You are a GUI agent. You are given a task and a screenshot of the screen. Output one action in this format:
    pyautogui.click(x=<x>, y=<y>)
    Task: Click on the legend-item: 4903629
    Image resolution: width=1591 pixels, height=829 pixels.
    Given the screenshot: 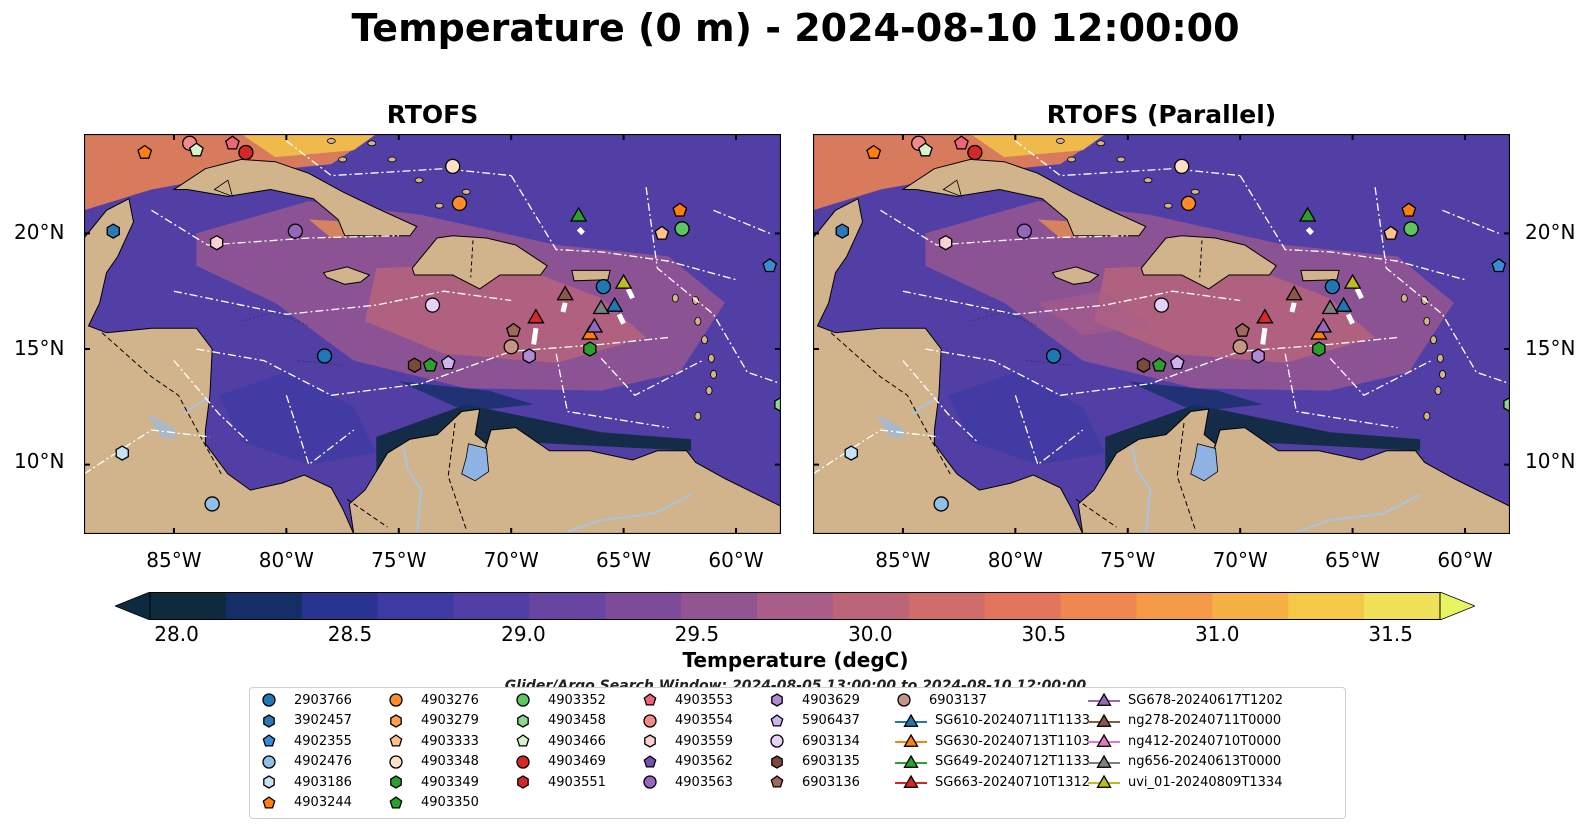 What is the action you would take?
    pyautogui.click(x=814, y=700)
    